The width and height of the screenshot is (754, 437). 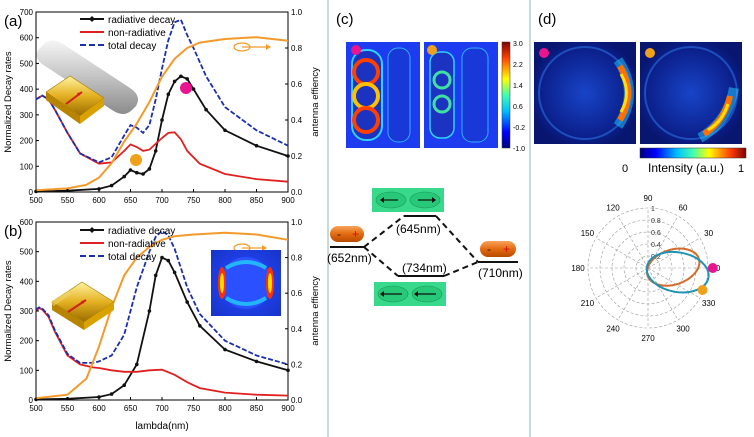 What do you see at coordinates (257, 200) in the screenshot?
I see `x-tick-label: 850` at bounding box center [257, 200].